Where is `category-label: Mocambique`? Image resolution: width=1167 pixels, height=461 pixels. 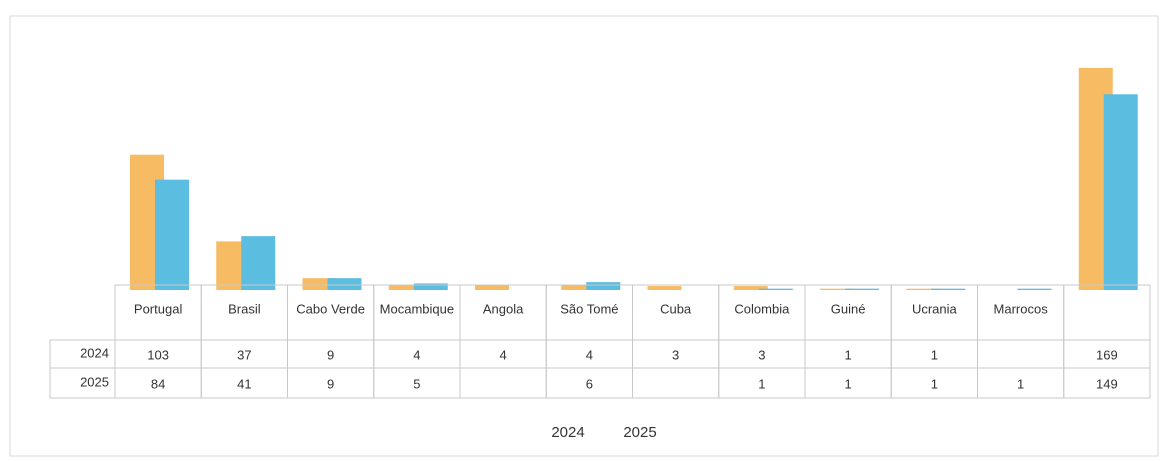 category-label: Mocambique is located at coordinates (417, 308).